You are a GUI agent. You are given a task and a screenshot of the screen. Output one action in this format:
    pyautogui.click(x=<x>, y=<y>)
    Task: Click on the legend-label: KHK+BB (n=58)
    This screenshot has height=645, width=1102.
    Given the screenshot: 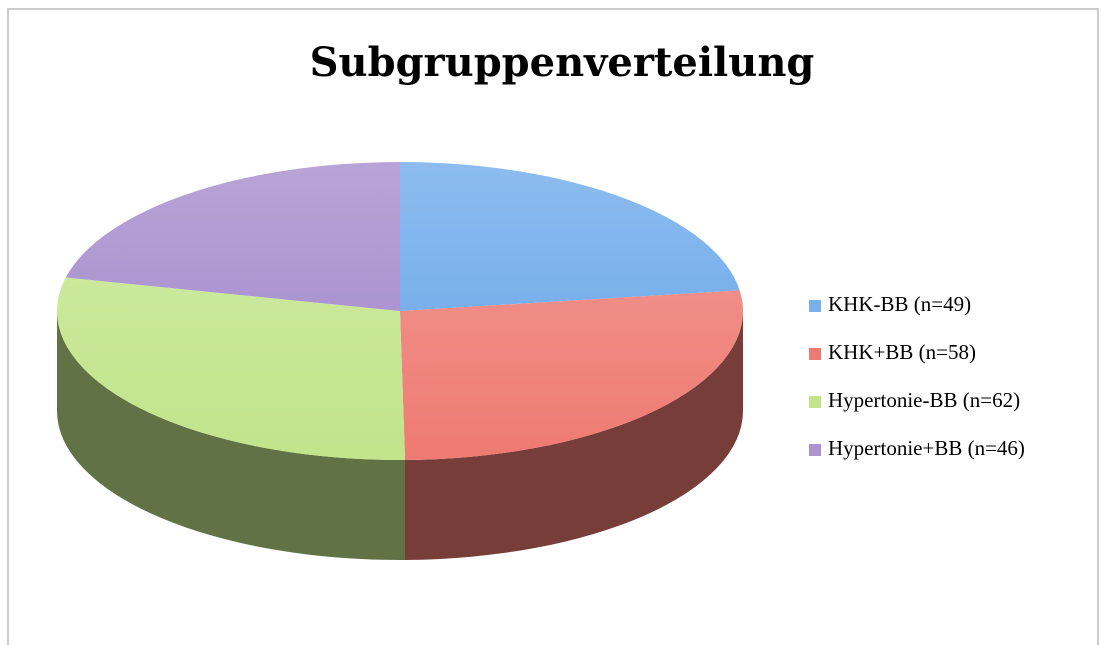 What is the action you would take?
    pyautogui.click(x=902, y=352)
    